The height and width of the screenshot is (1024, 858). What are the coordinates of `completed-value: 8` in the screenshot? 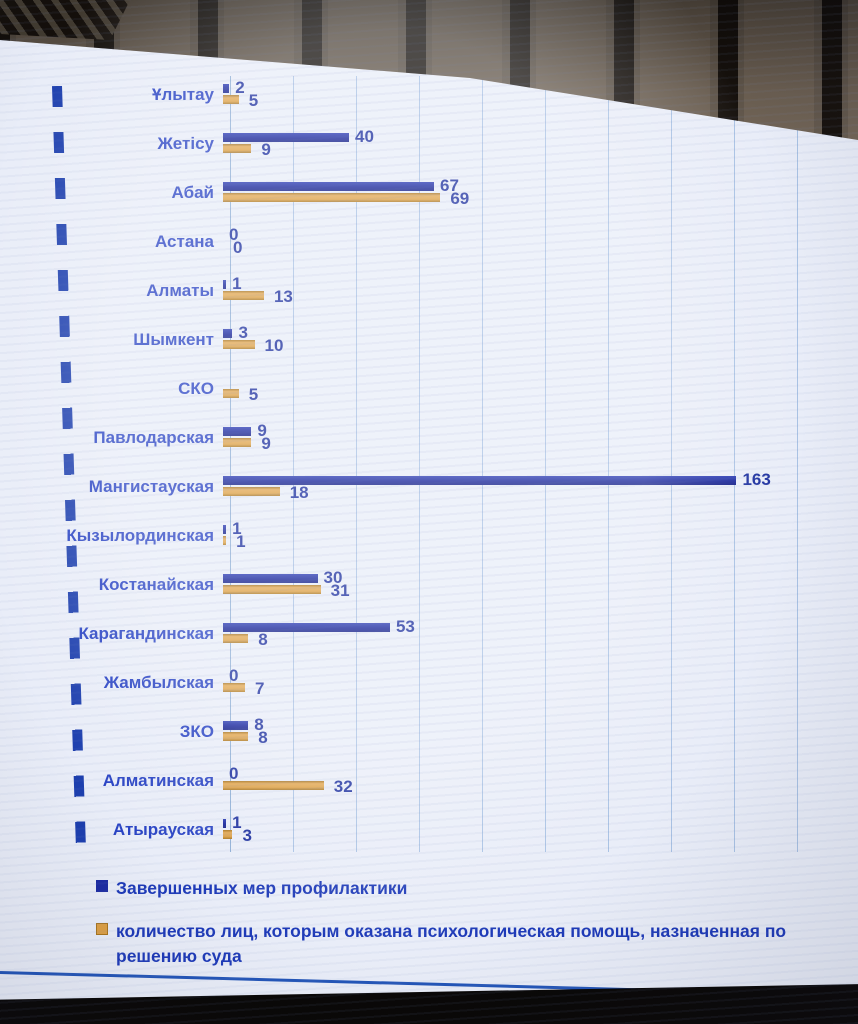 It's located at (259, 724).